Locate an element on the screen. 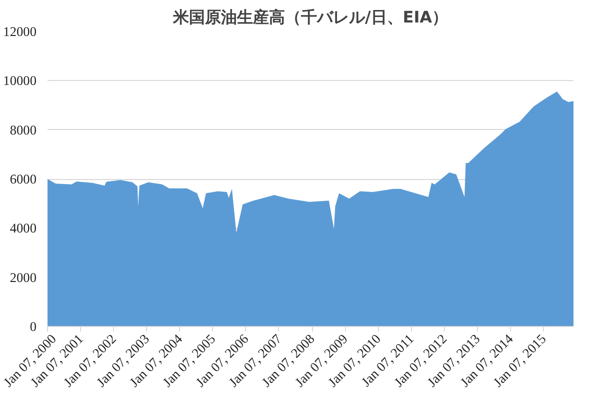  y-tick-label: 4000 is located at coordinates (23, 228).